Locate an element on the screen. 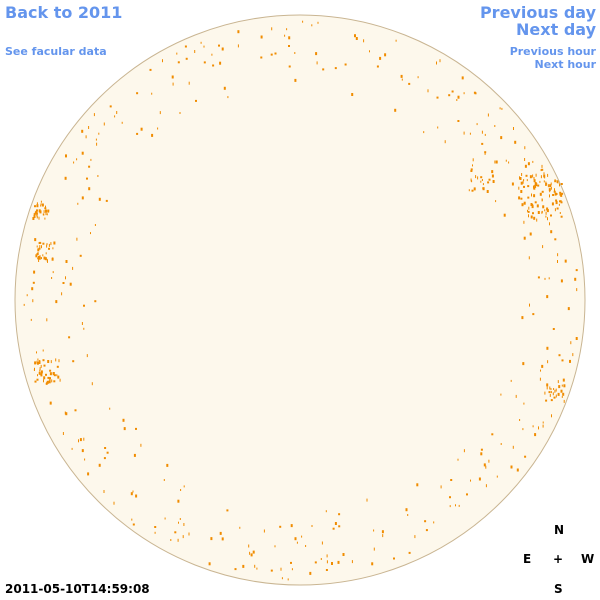  previous-day-link: Previous day is located at coordinates (537, 12).